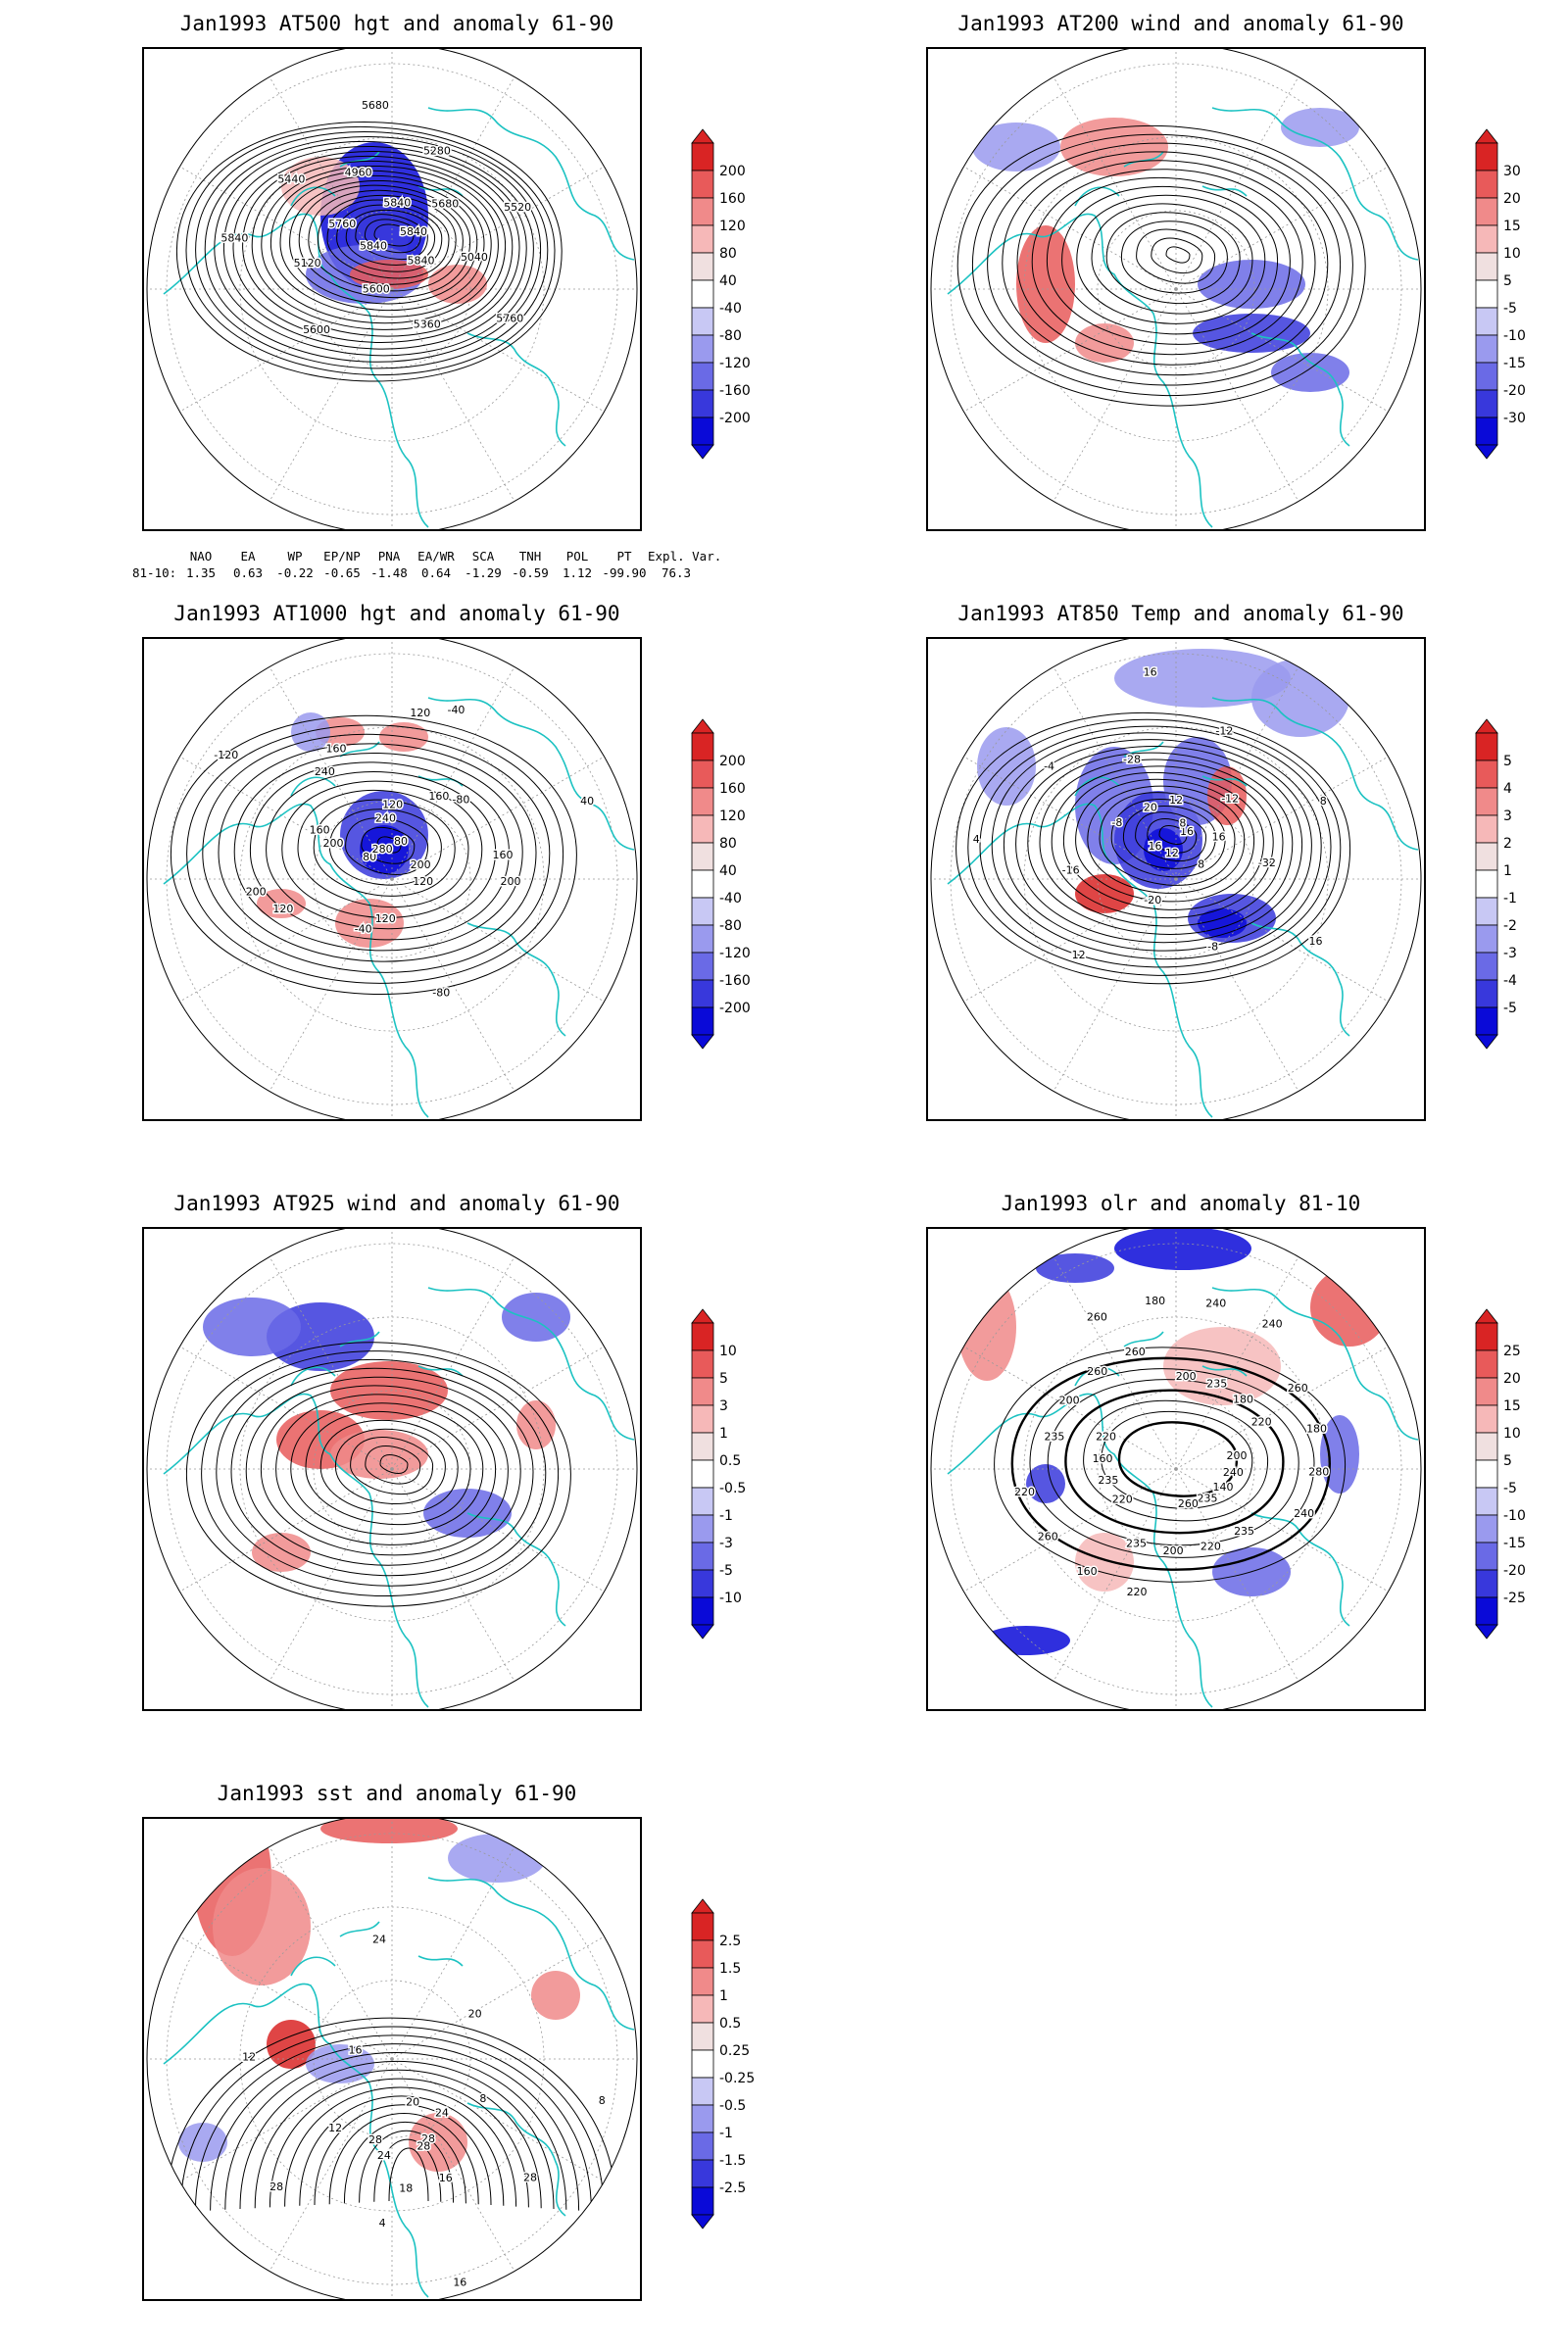  I want to click on contour-label: 180, so click(1155, 1301).